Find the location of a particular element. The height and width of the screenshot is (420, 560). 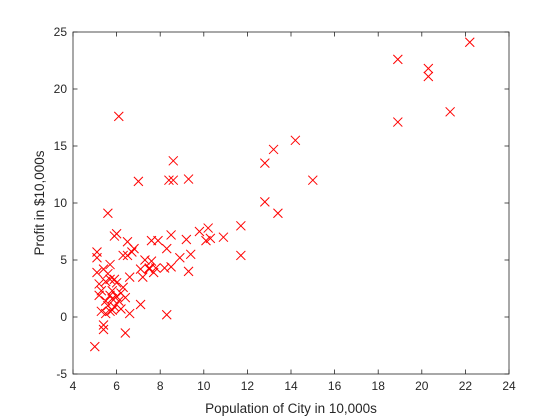

y-tick-label: -5 is located at coordinates (61, 374).